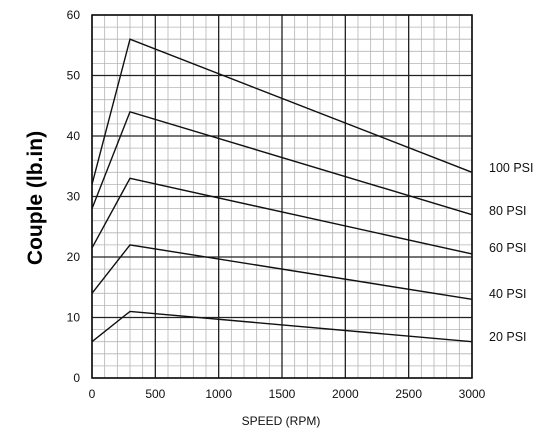 The image size is (547, 436). What do you see at coordinates (508, 211) in the screenshot?
I see `series-label: 80 PSI` at bounding box center [508, 211].